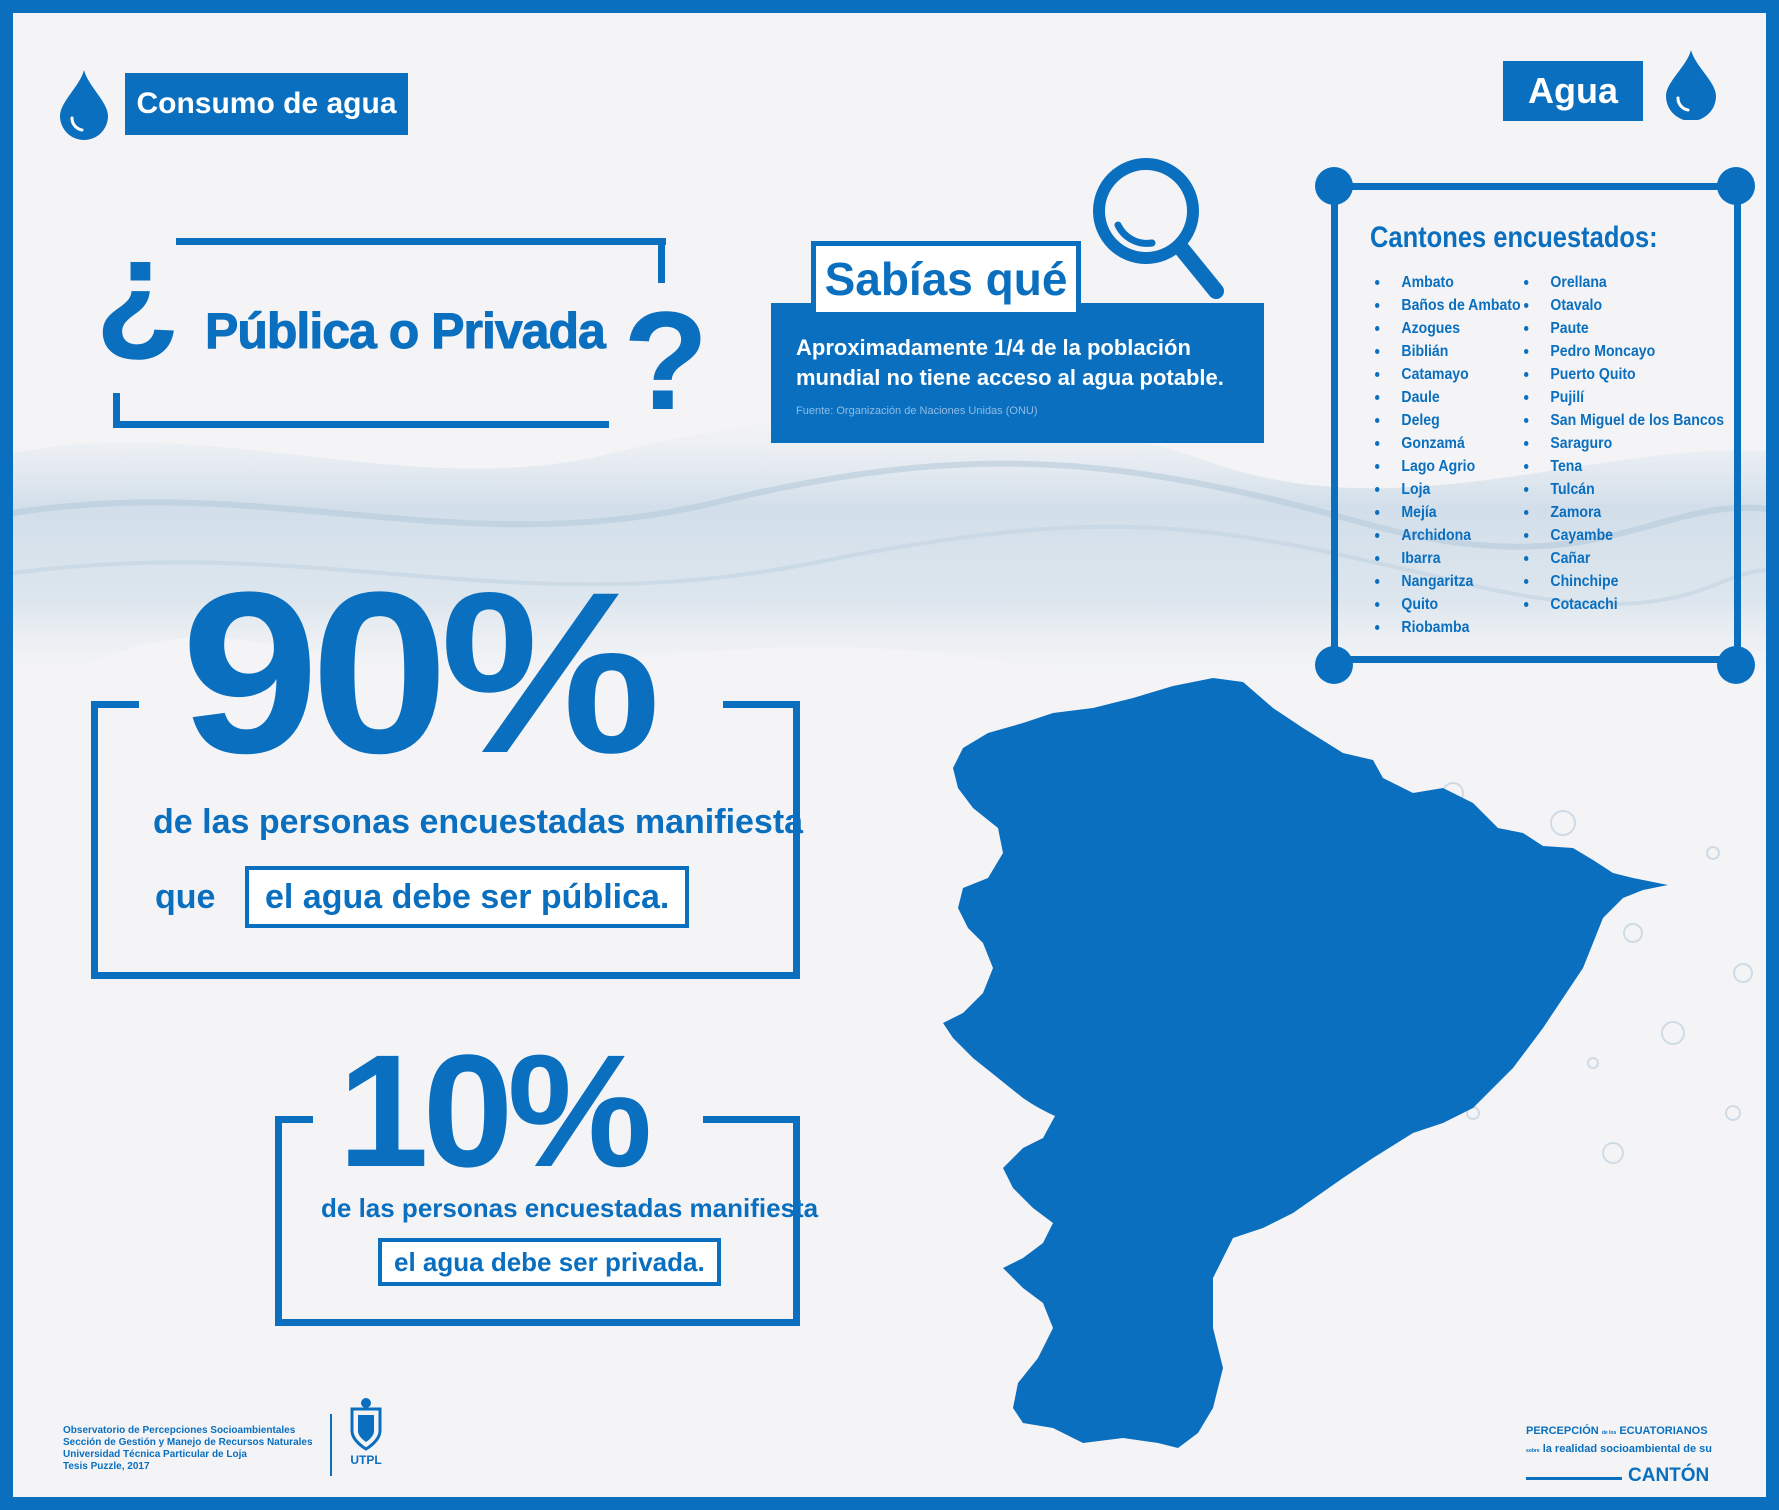 This screenshot has width=1779, height=1510. What do you see at coordinates (1448, 443) in the screenshot?
I see `canton-item: Gonzamá` at bounding box center [1448, 443].